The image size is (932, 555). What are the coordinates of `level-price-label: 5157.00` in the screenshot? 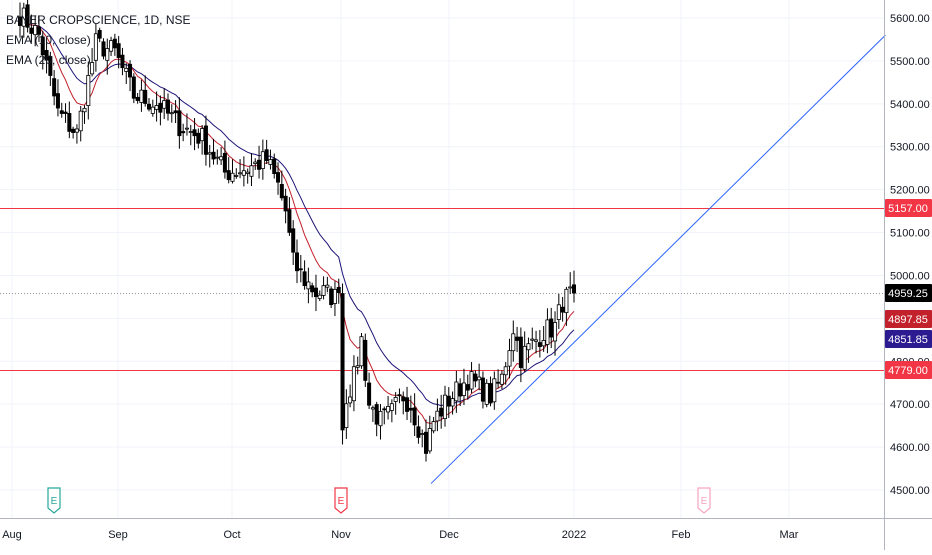 It's located at (908, 209).